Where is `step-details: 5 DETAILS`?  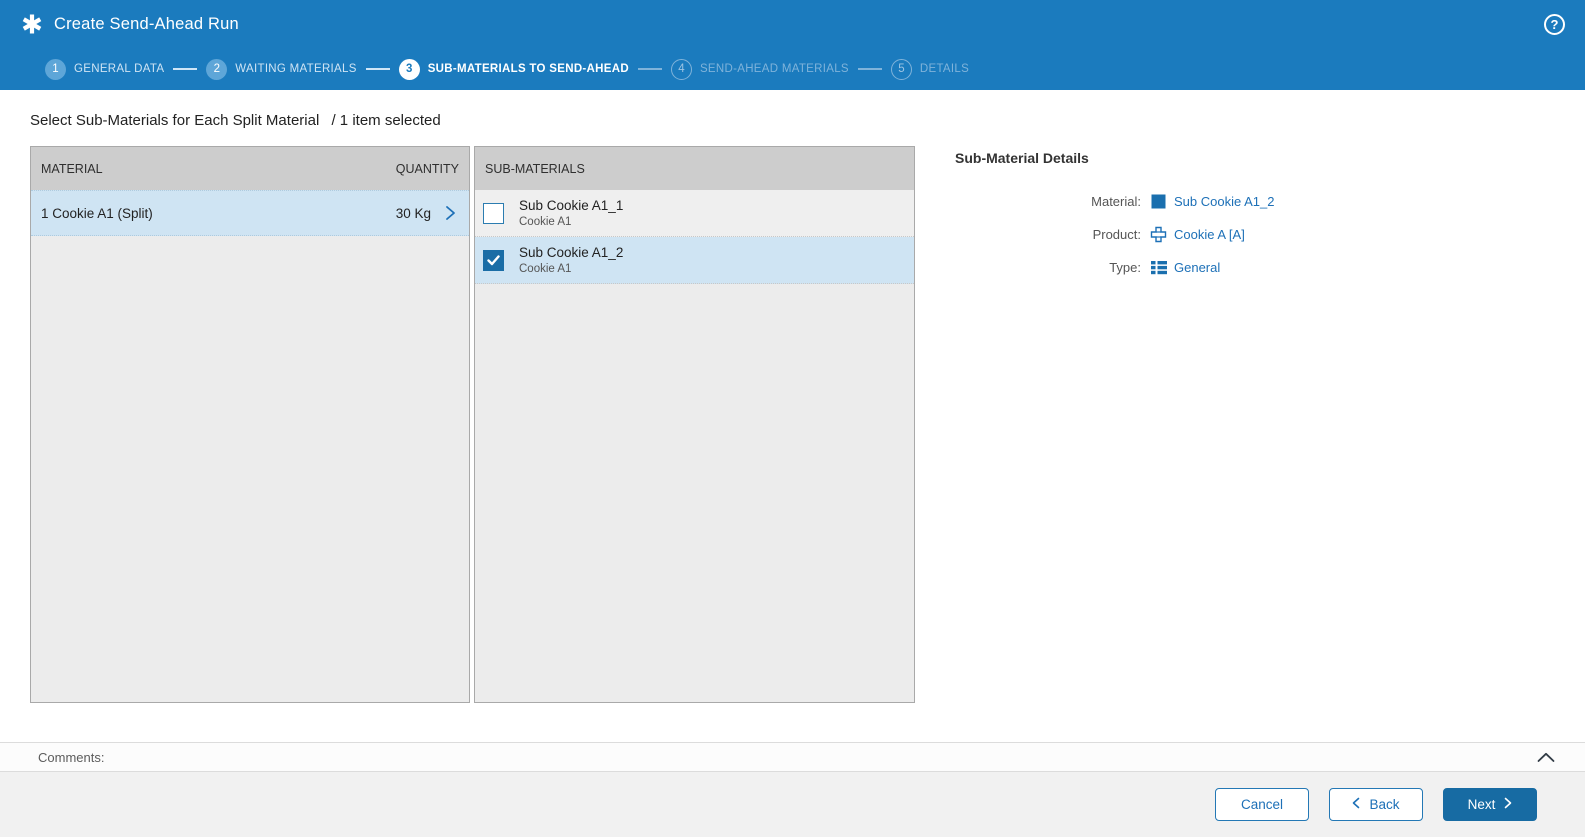
step-details: 5 DETAILS is located at coordinates (930, 69).